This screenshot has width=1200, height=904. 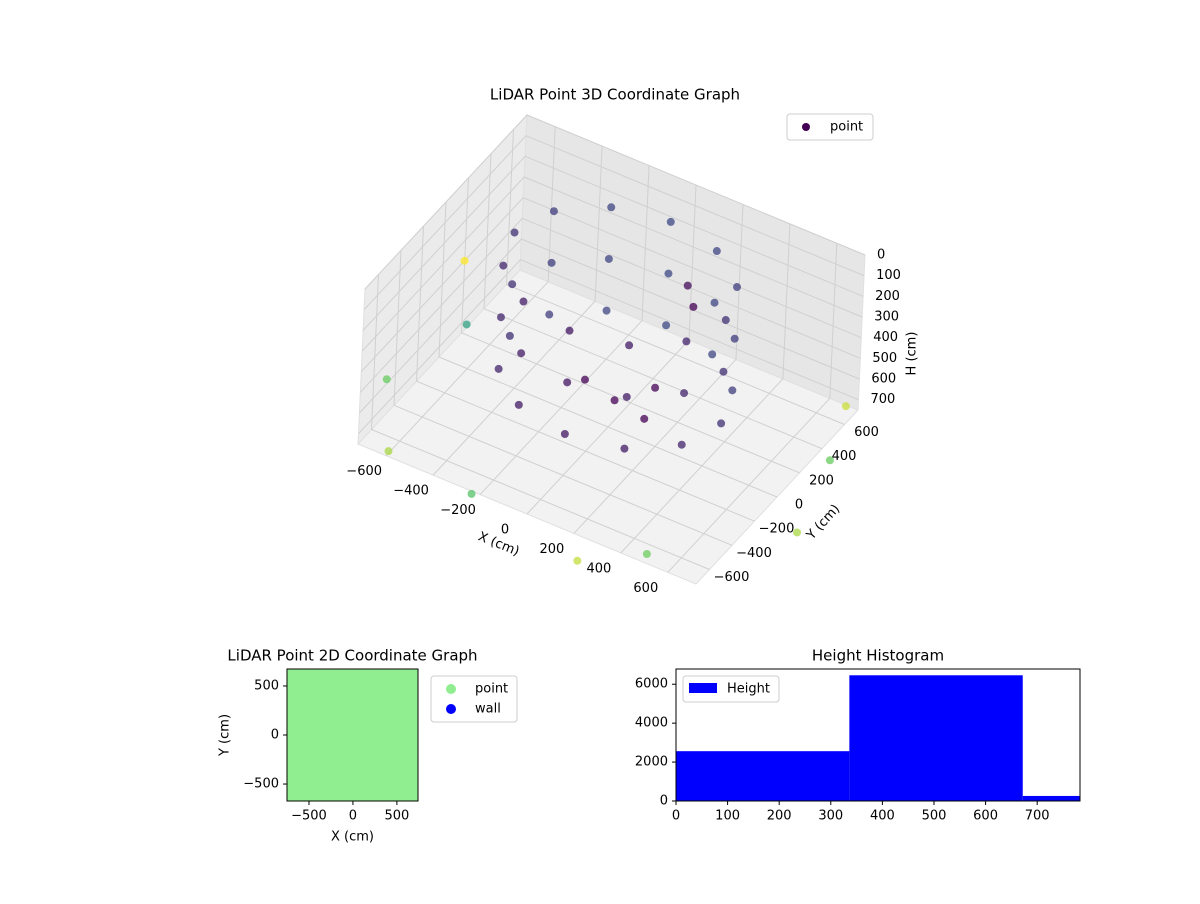 What do you see at coordinates (645, 588) in the screenshot?
I see `x-tick-label: 600` at bounding box center [645, 588].